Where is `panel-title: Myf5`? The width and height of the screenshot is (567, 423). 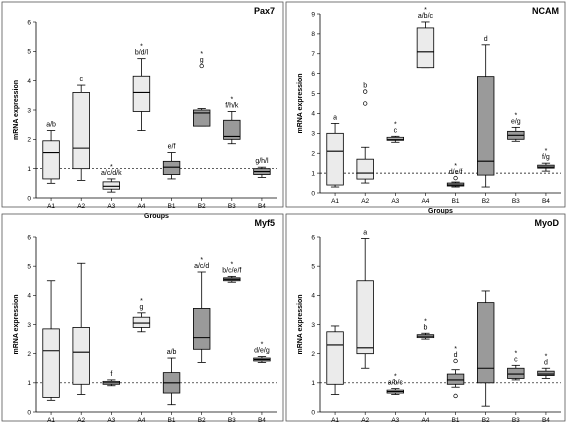
panel-title: Myf5 is located at coordinates (264, 223).